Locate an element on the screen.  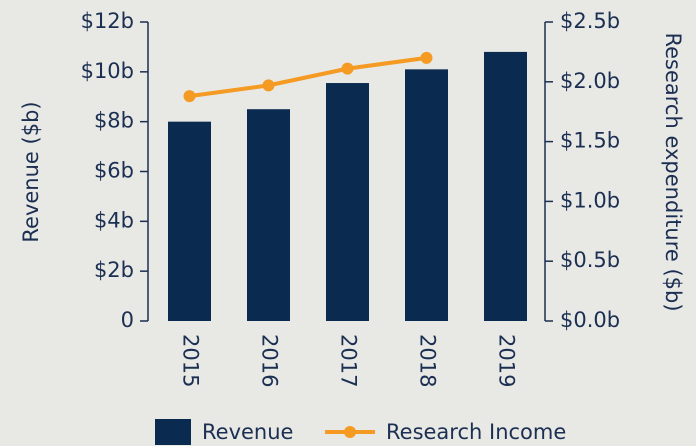
y2-tick-label: $1.0b is located at coordinates (590, 200).